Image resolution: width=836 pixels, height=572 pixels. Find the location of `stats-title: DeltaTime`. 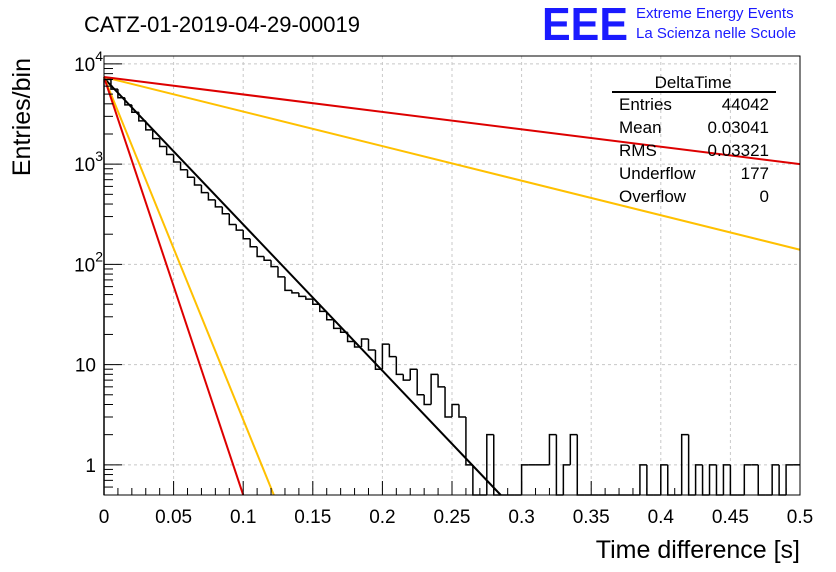

stats-title: DeltaTime is located at coordinates (693, 82).